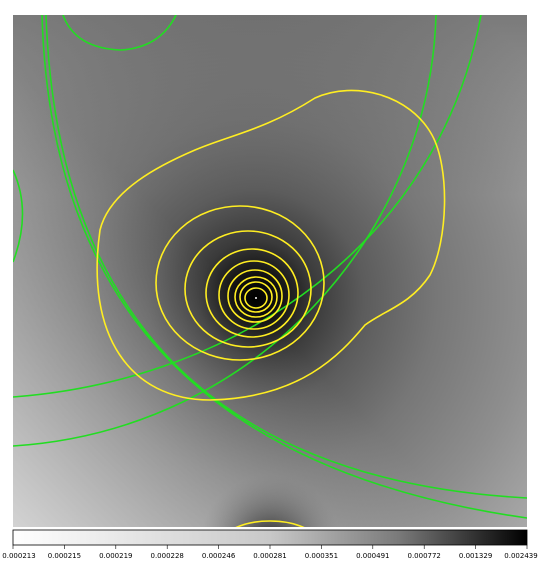 Image resolution: width=541 pixels, height=576 pixels. I want to click on colorbar-tick-label: 0.000228, so click(166, 556).